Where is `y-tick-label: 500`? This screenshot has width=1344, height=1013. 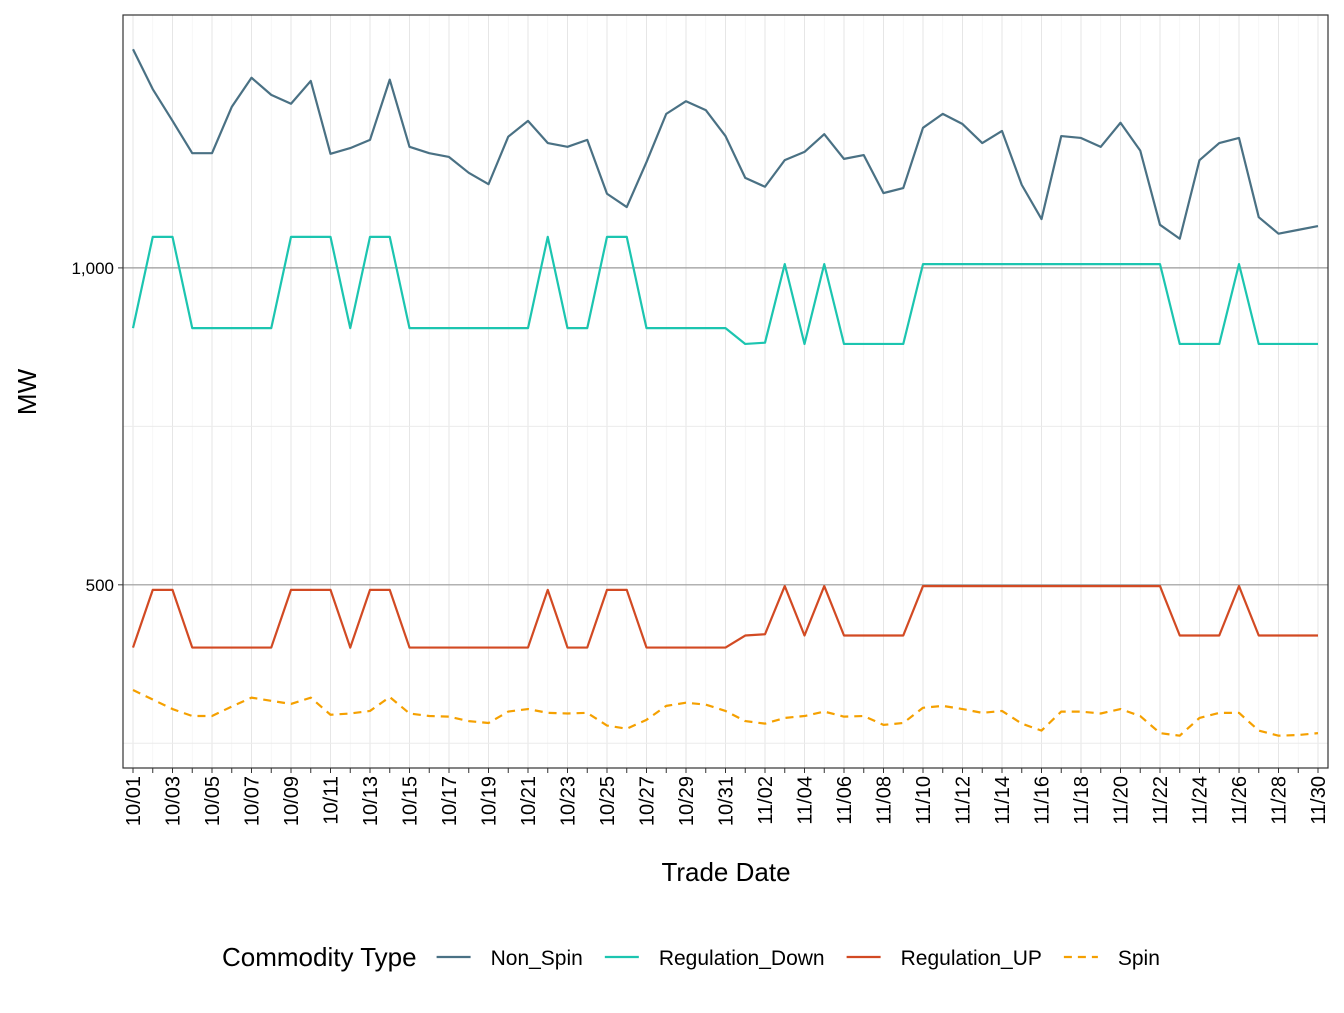
y-tick-label: 500 is located at coordinates (100, 585).